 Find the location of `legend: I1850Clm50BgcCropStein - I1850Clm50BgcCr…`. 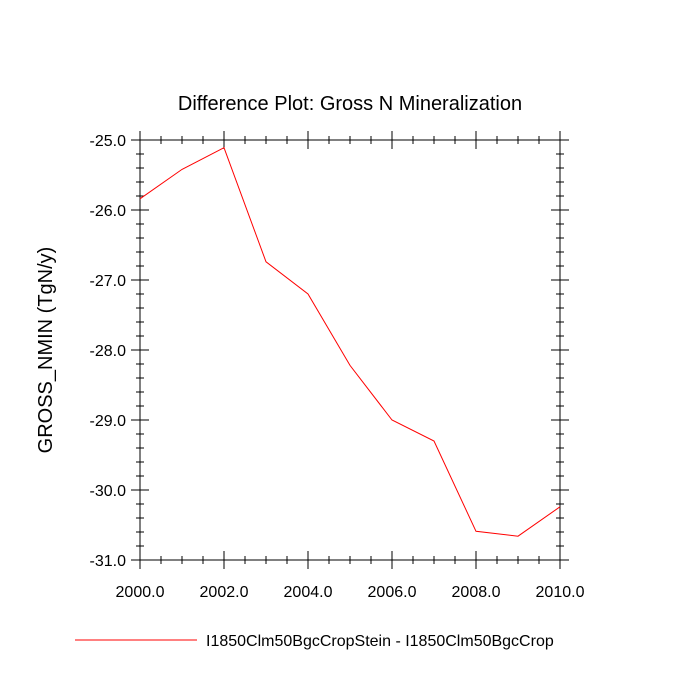

legend: I1850Clm50BgcCropStein - I1850Clm50BgcCr… is located at coordinates (314, 641).